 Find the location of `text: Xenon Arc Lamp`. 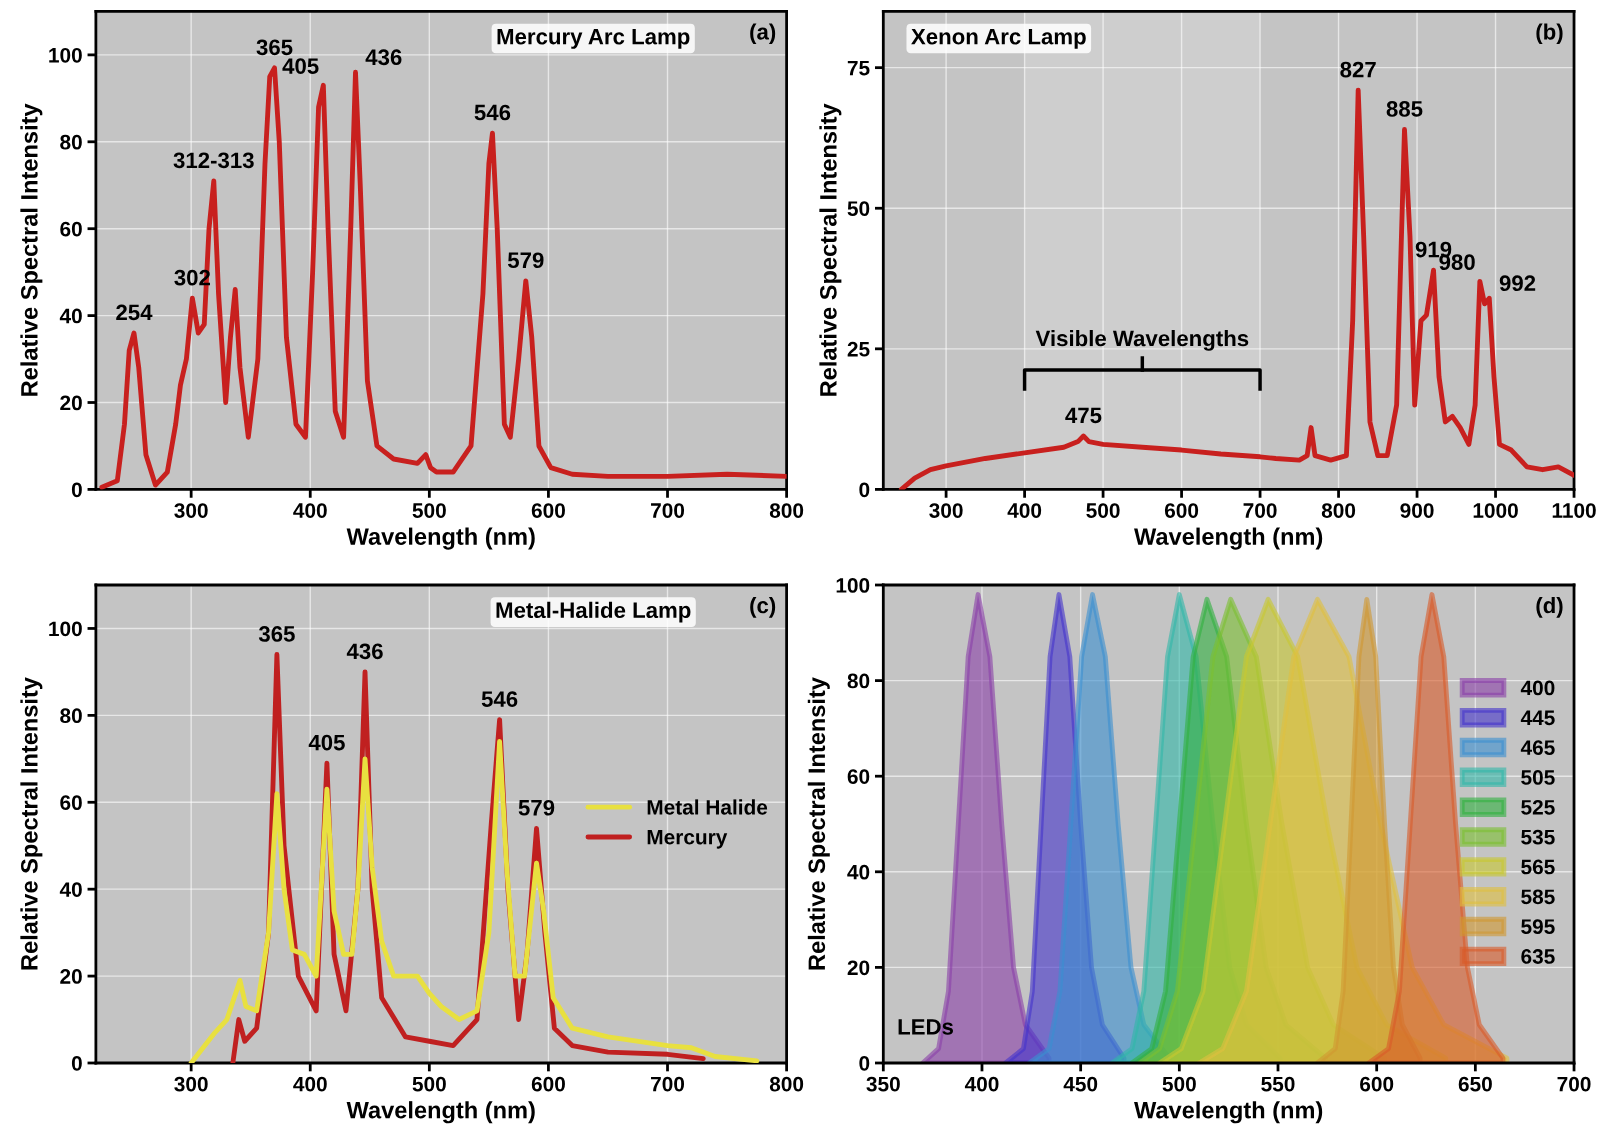

text: Xenon Arc Lamp is located at coordinates (998, 38).